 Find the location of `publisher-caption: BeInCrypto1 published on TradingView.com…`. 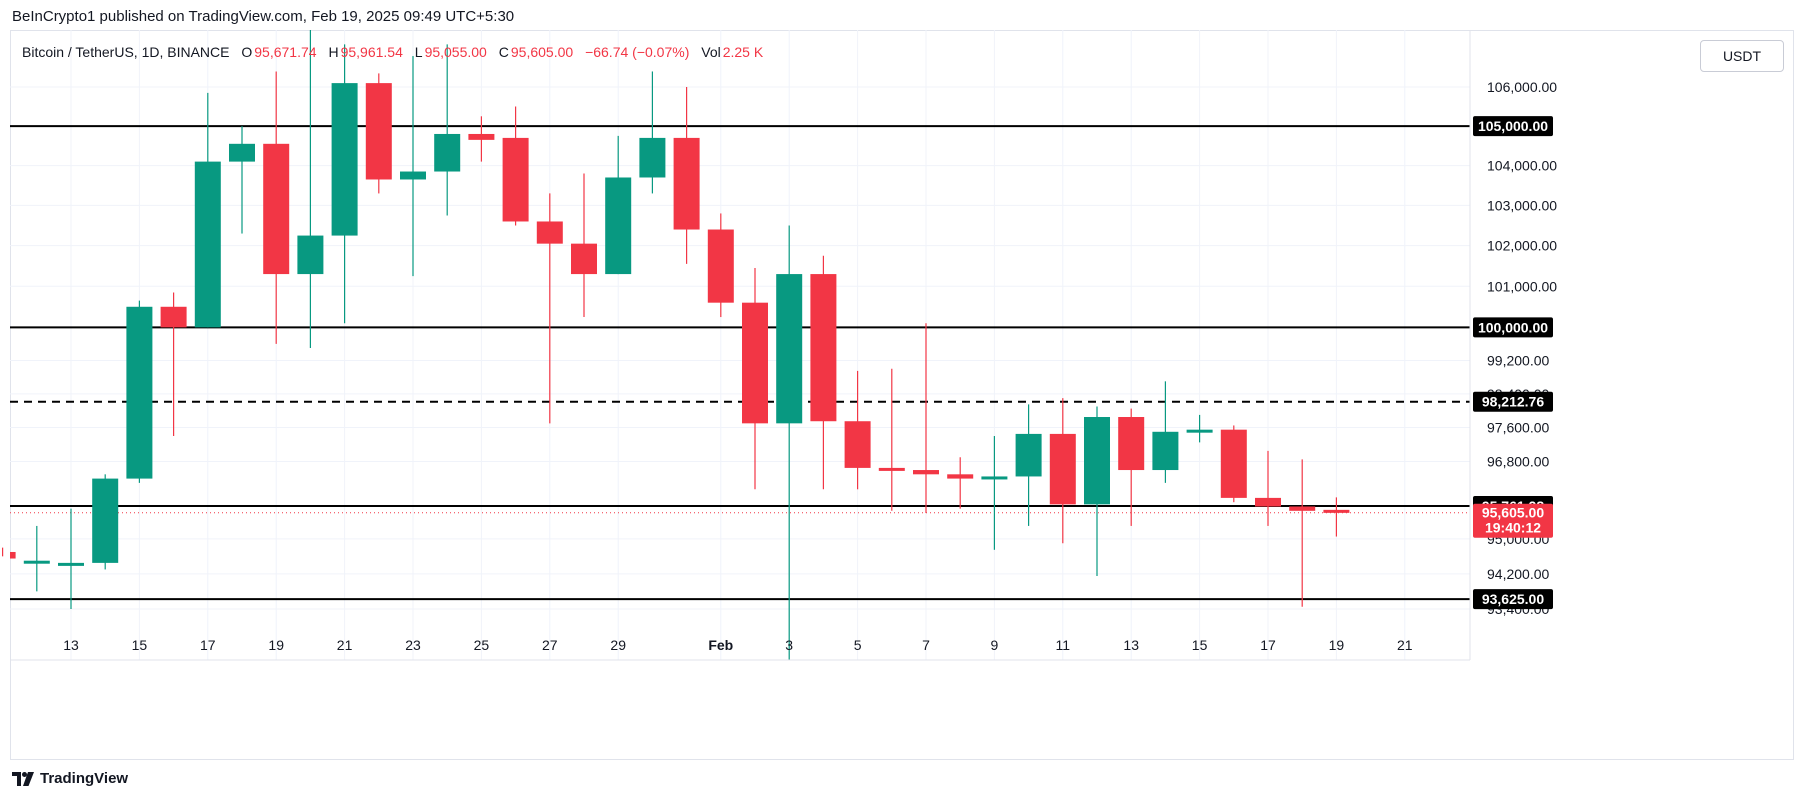

publisher-caption: BeInCrypto1 published on TradingView.com… is located at coordinates (263, 16).